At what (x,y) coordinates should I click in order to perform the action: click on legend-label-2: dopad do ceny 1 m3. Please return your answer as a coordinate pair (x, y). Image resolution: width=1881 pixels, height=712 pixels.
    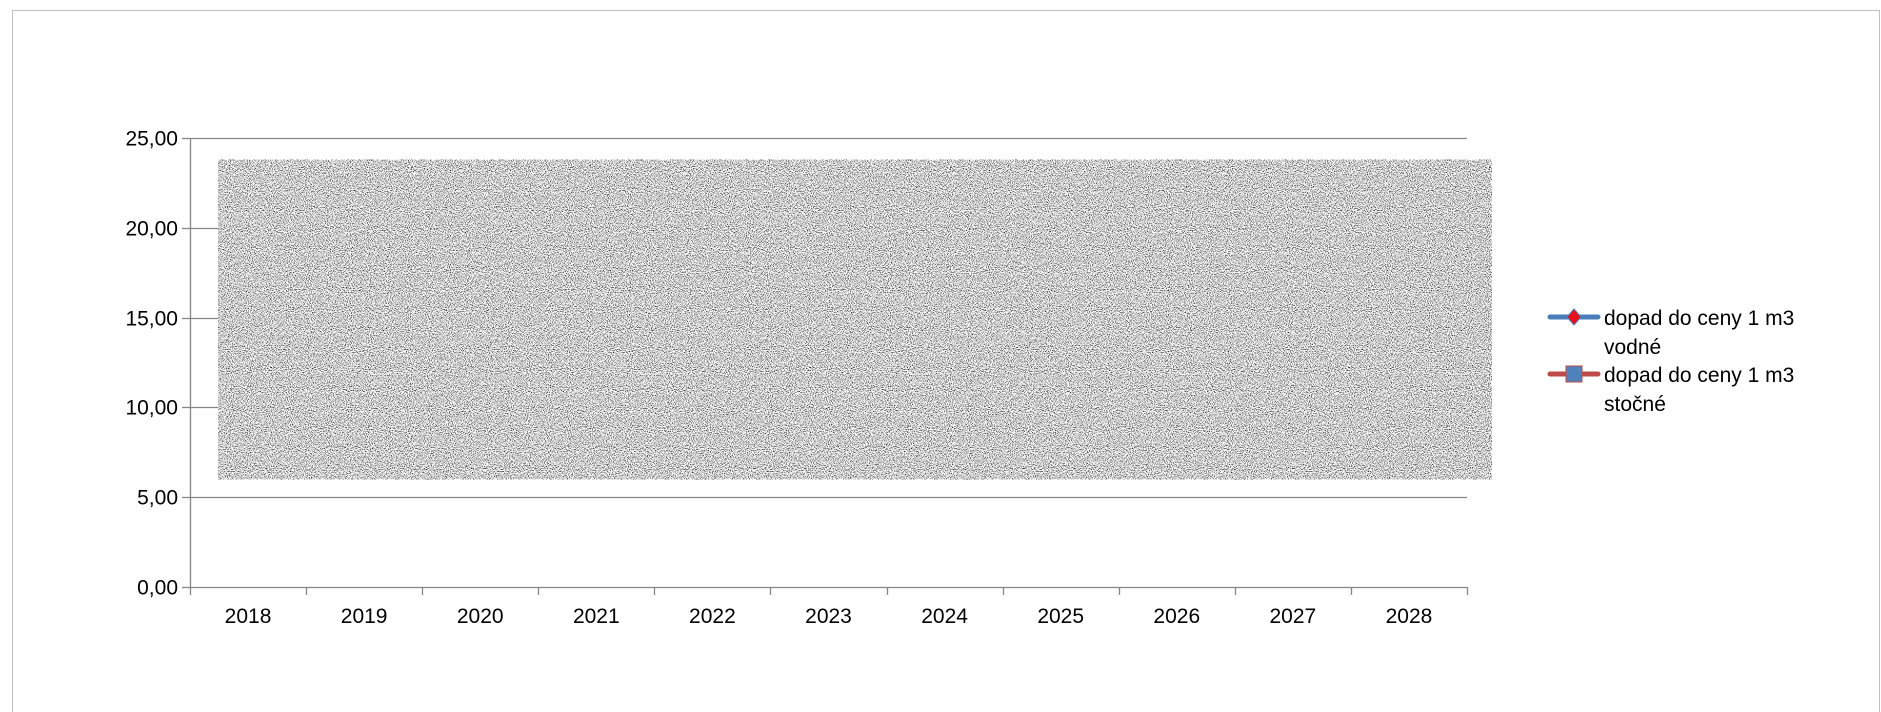
    Looking at the image, I should click on (1699, 375).